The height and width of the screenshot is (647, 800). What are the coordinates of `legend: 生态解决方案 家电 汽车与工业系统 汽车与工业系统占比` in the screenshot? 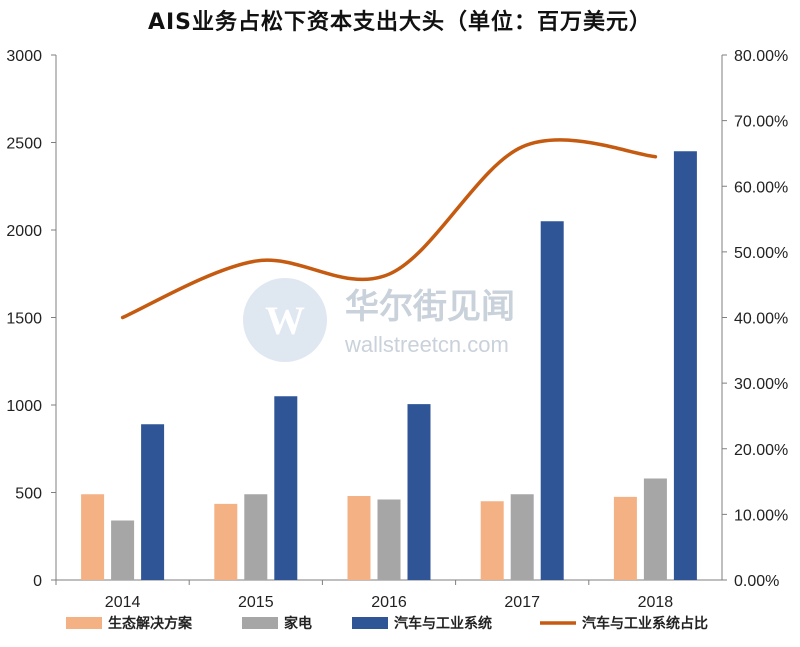 It's located at (387, 623).